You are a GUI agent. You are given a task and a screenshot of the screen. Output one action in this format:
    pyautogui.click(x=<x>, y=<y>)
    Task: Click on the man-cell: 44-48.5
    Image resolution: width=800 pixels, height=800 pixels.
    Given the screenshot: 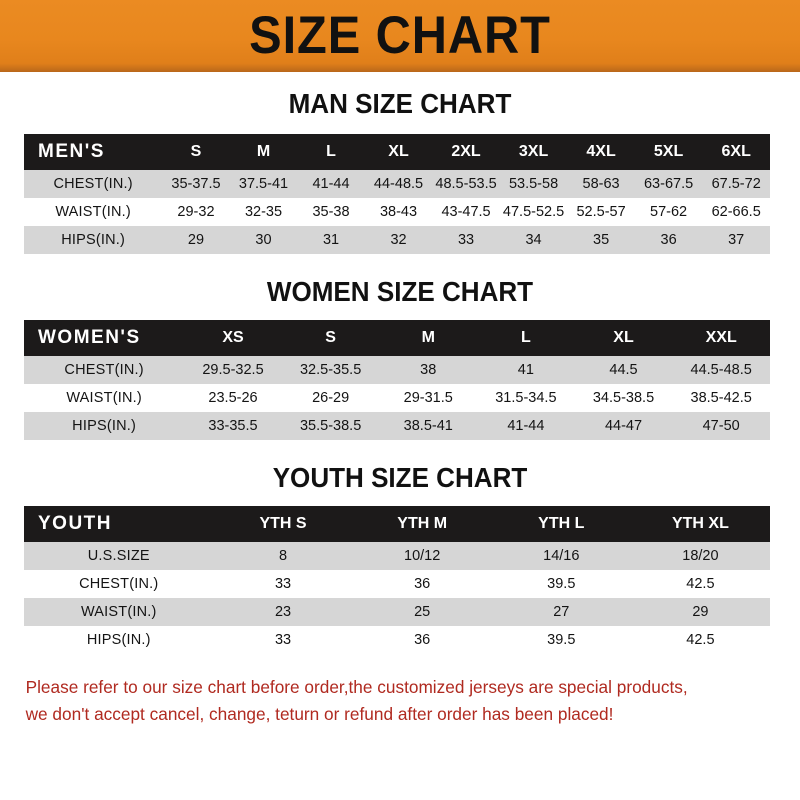 What is the action you would take?
    pyautogui.click(x=398, y=184)
    